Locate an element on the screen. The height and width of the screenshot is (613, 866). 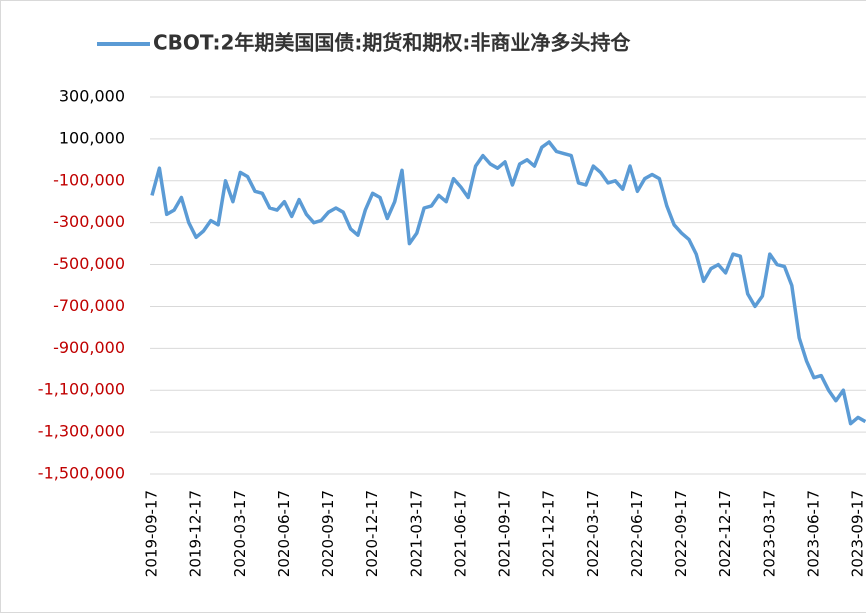
y-tick-label: -700,000 is located at coordinates (89, 305).